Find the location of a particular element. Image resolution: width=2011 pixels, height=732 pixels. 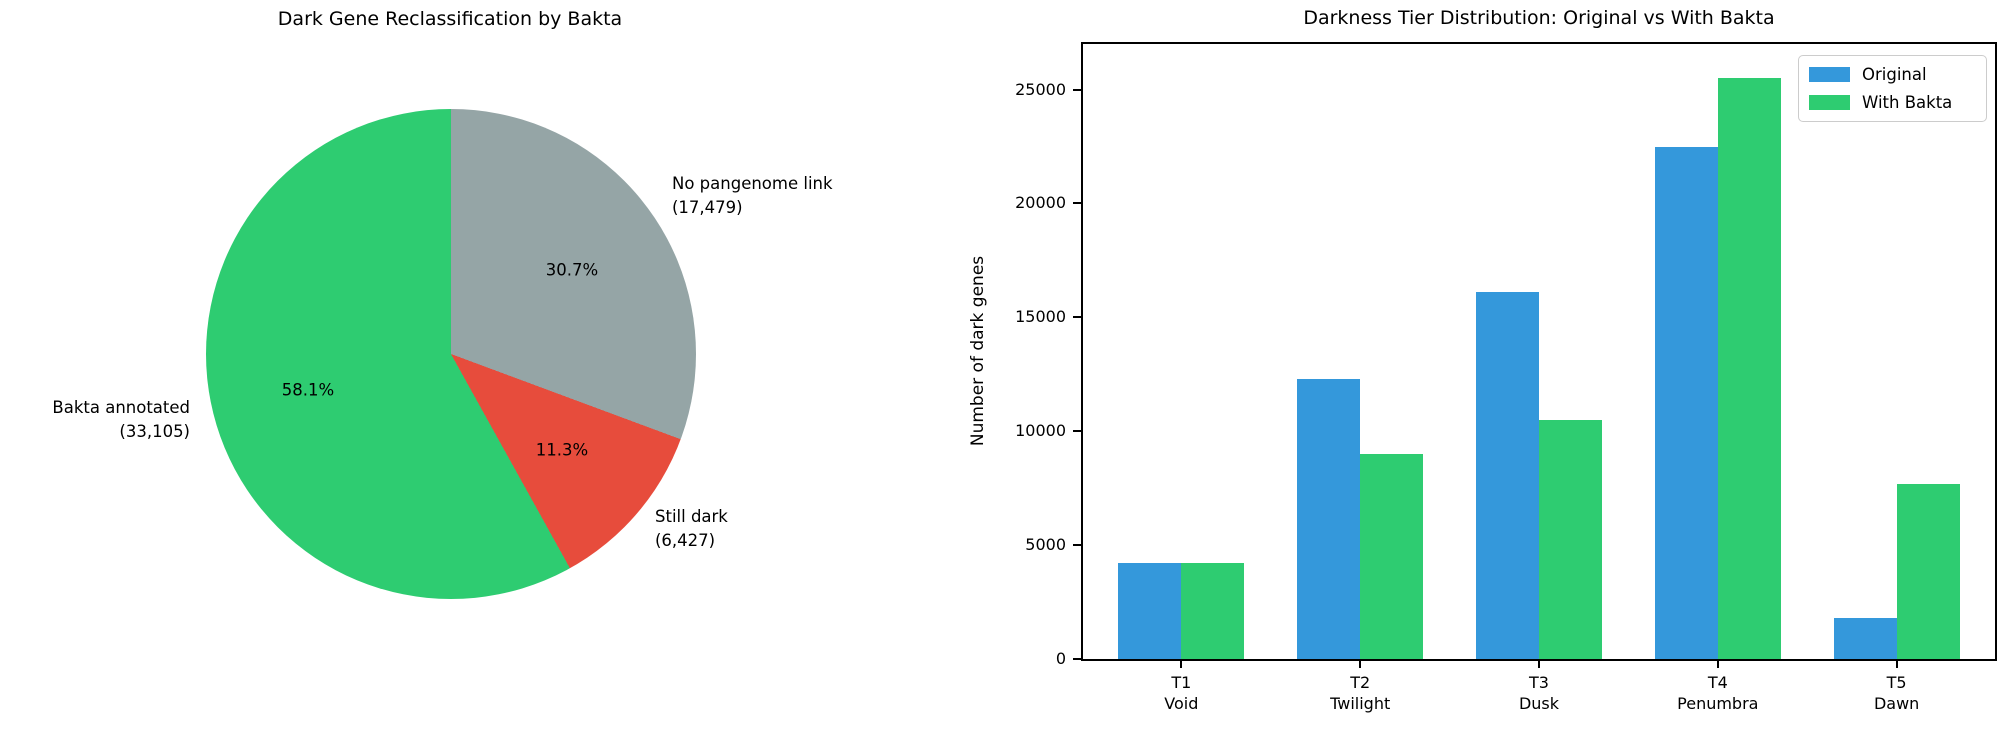

x-tick-tier: T2 is located at coordinates (1360, 682).